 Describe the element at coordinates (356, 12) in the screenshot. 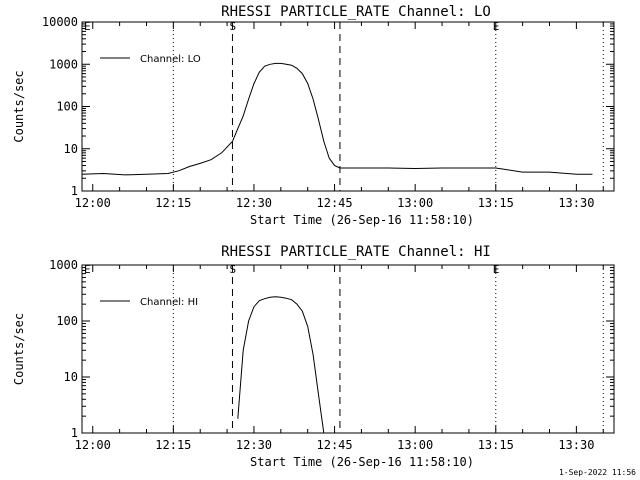

I see `chart-title: RHESSI PARTICLE_RATE Channel: LO` at that location.